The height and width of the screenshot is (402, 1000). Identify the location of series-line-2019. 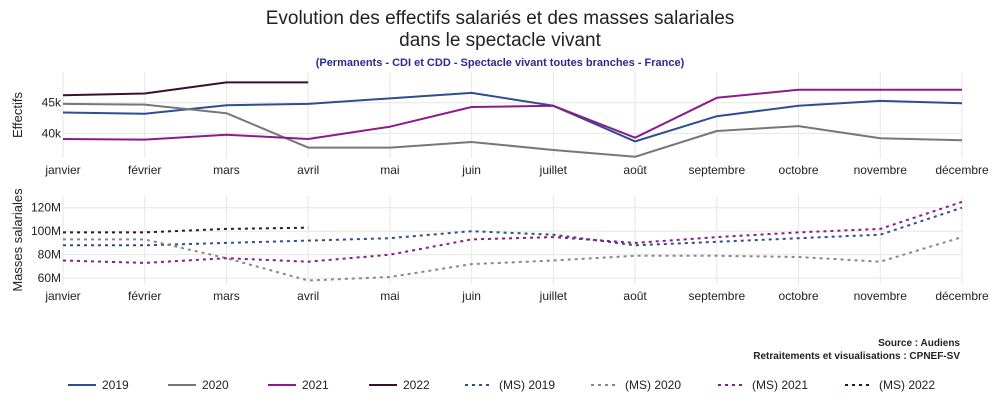
(512, 117).